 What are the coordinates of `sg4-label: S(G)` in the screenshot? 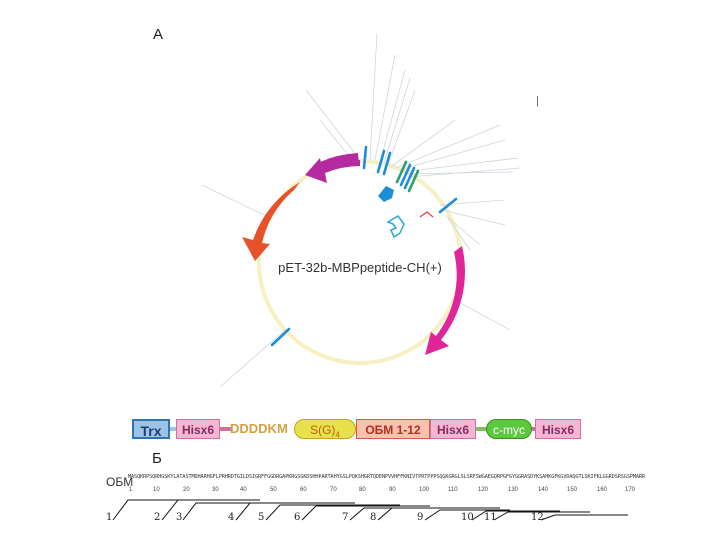 It's located at (323, 430).